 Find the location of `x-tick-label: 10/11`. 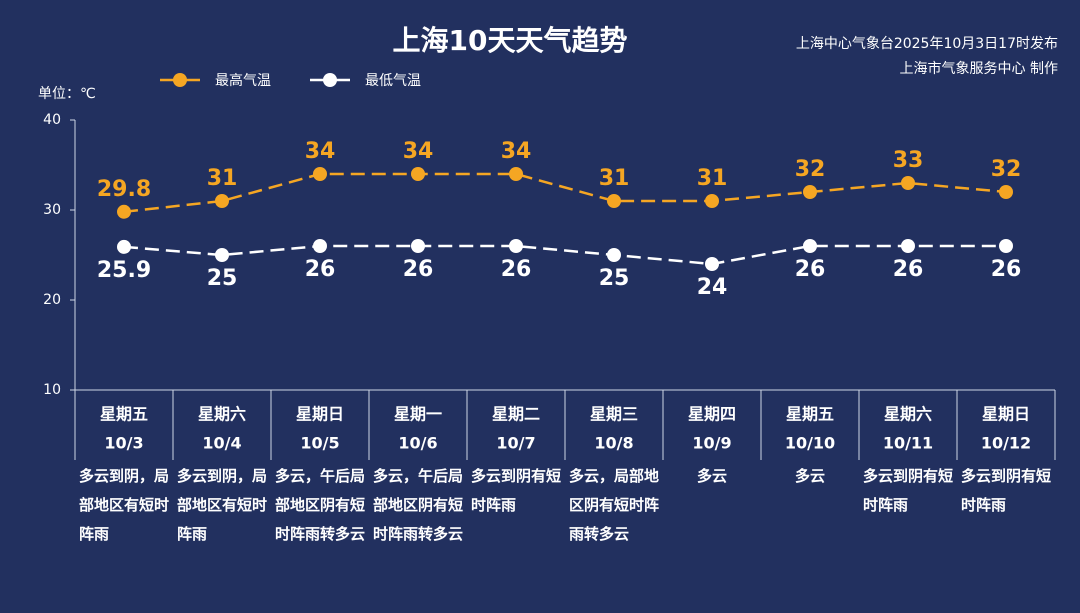

x-tick-label: 10/11 is located at coordinates (908, 443).